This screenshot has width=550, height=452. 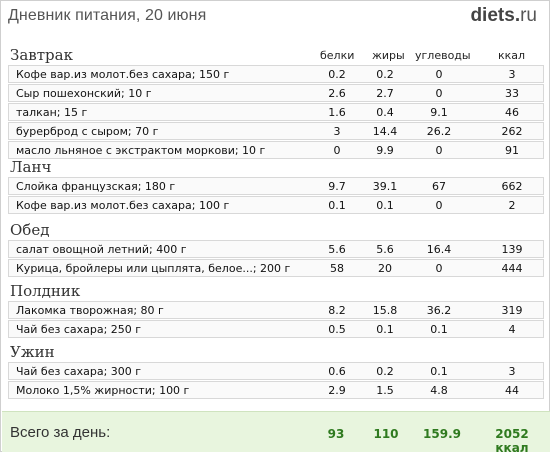 I want to click on food-name: Молоко 1,5% жирности; 100 г, so click(x=103, y=390).